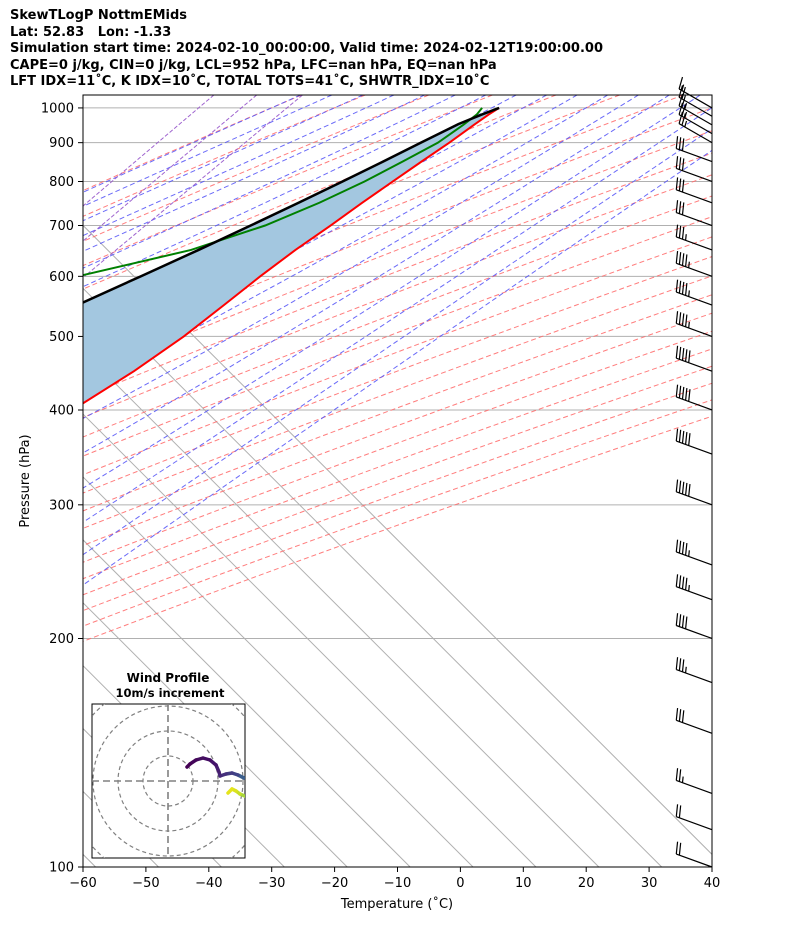 This screenshot has height=937, width=794. What do you see at coordinates (89, 860) in the screenshot?
I see `isotherm-line` at bounding box center [89, 860].